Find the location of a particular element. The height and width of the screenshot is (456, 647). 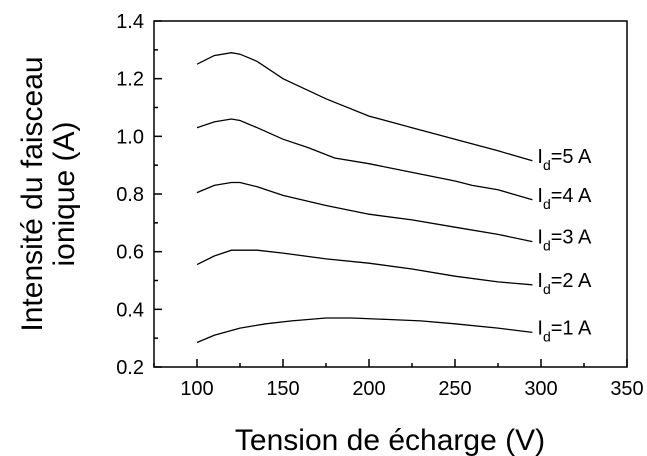

x-tick-label: 350 is located at coordinates (626, 389).